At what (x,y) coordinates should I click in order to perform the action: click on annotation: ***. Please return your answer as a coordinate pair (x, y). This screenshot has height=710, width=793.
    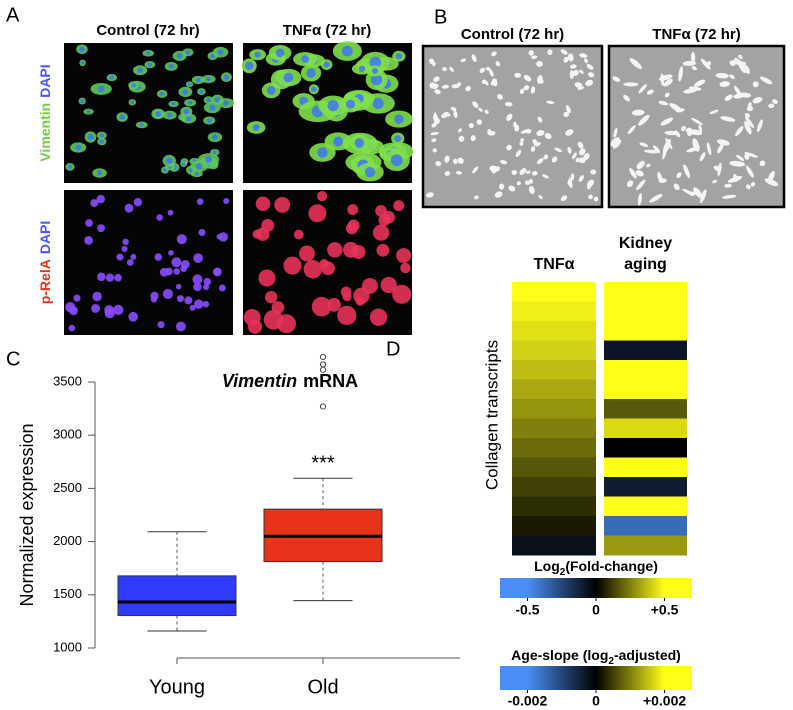
    Looking at the image, I should click on (323, 464).